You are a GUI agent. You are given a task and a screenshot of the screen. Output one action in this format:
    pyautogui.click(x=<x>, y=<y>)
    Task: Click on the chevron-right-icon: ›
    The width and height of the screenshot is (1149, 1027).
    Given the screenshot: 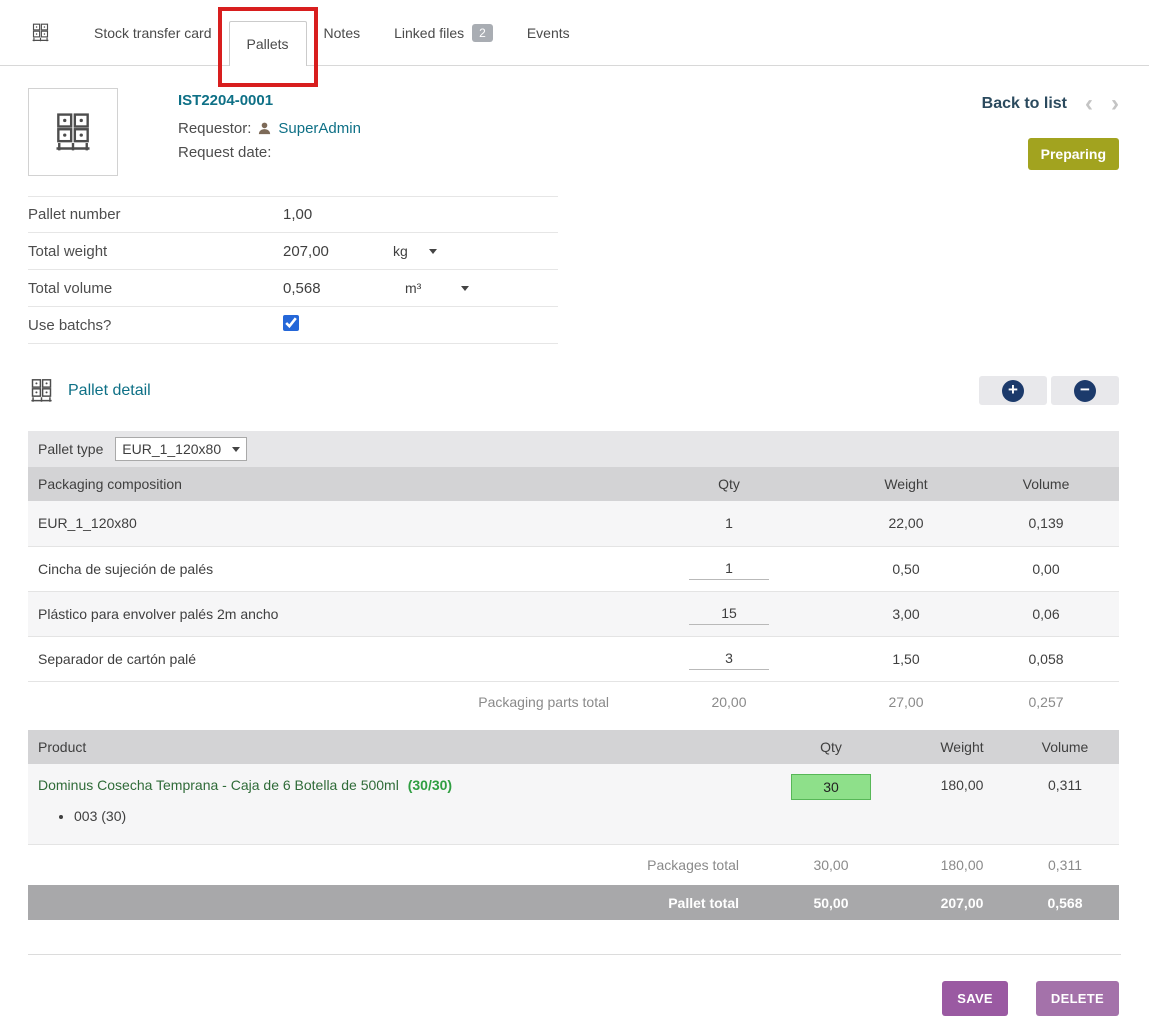 What is the action you would take?
    pyautogui.click(x=1115, y=103)
    